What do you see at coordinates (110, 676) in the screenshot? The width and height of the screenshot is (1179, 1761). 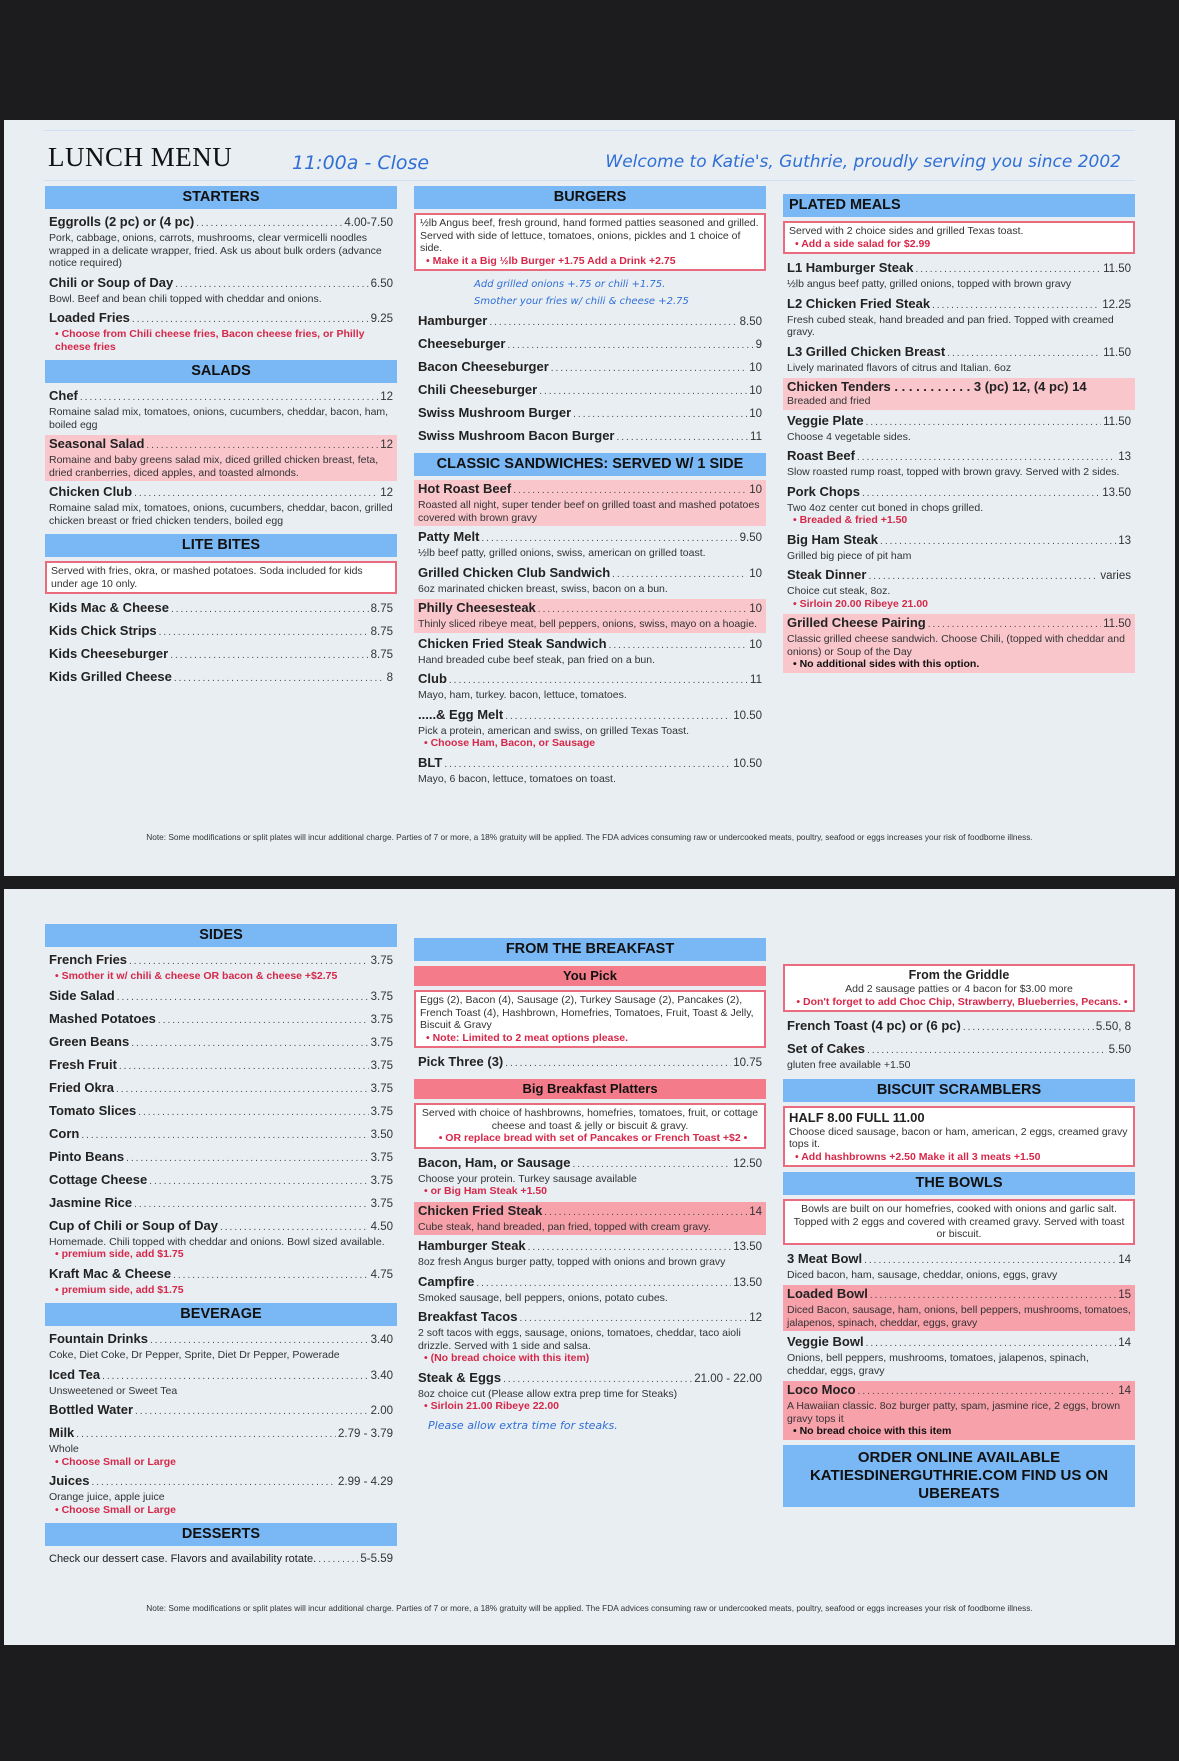 I see `item-name: Kids Grilled Cheese` at bounding box center [110, 676].